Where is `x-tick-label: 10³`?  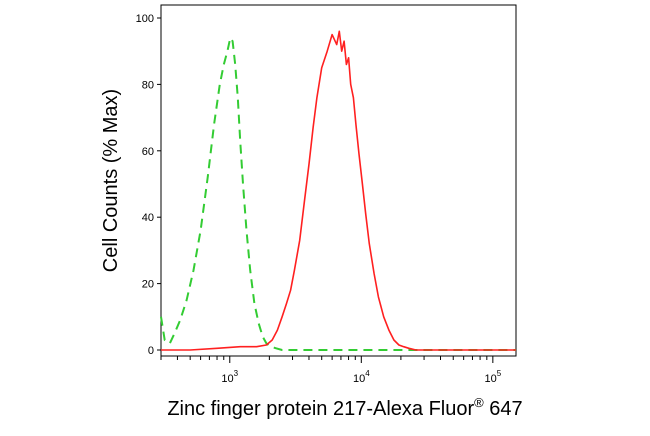 x-tick-label: 10³ is located at coordinates (229, 377).